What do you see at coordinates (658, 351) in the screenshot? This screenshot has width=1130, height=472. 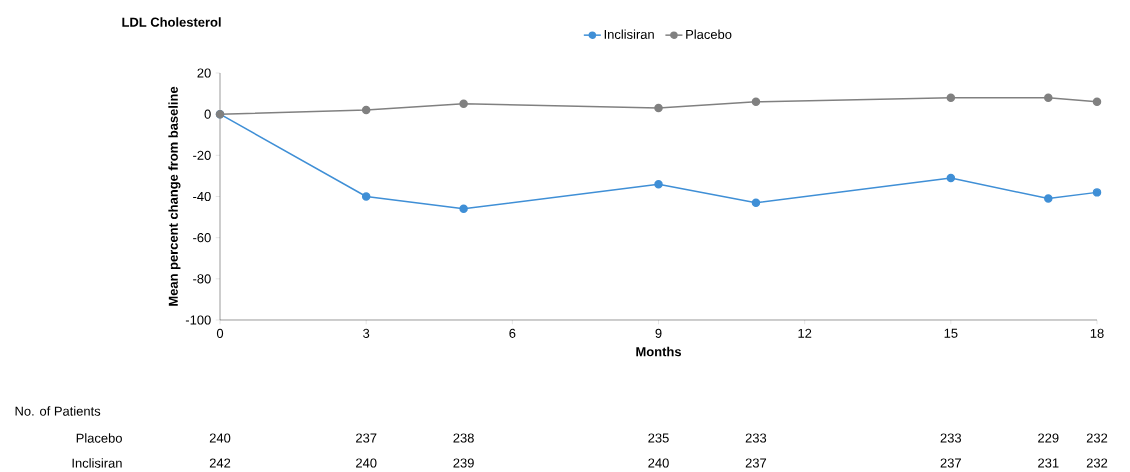 I see `x-axis-title: Months` at bounding box center [658, 351].